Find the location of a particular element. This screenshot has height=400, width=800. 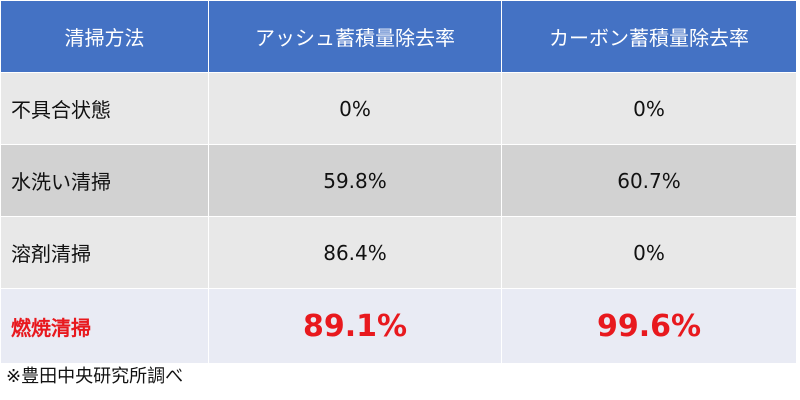

rate-cell: 89.1% is located at coordinates (355, 326).